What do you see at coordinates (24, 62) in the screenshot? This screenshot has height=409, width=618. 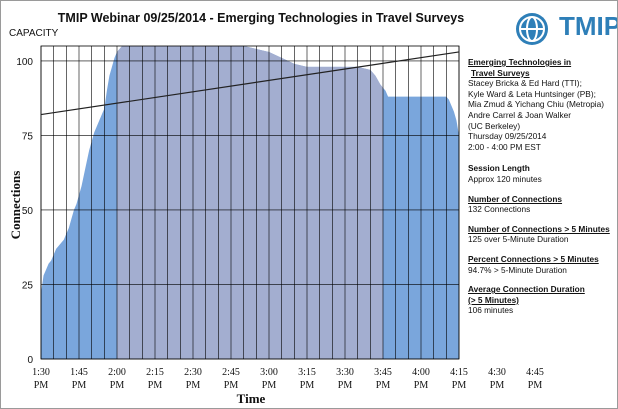 I see `y-tick-label: 100` at bounding box center [24, 62].